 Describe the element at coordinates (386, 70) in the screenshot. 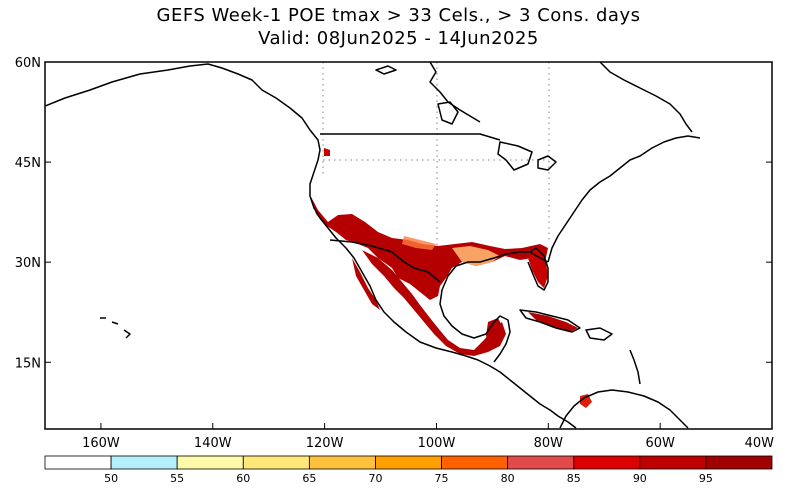

I see `arctic-island` at that location.